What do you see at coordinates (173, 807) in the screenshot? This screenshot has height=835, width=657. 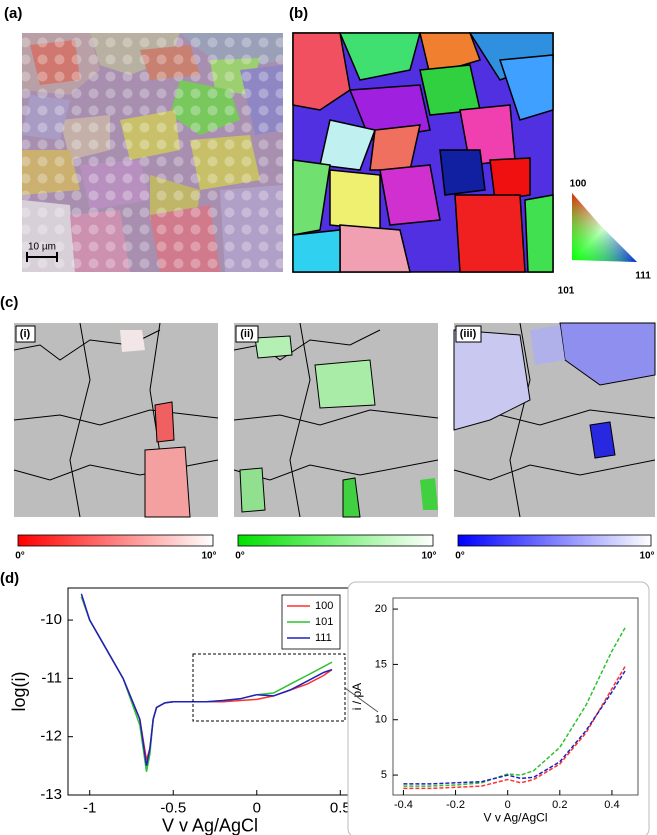 I see `x-tick-label: -0.5` at bounding box center [173, 807].